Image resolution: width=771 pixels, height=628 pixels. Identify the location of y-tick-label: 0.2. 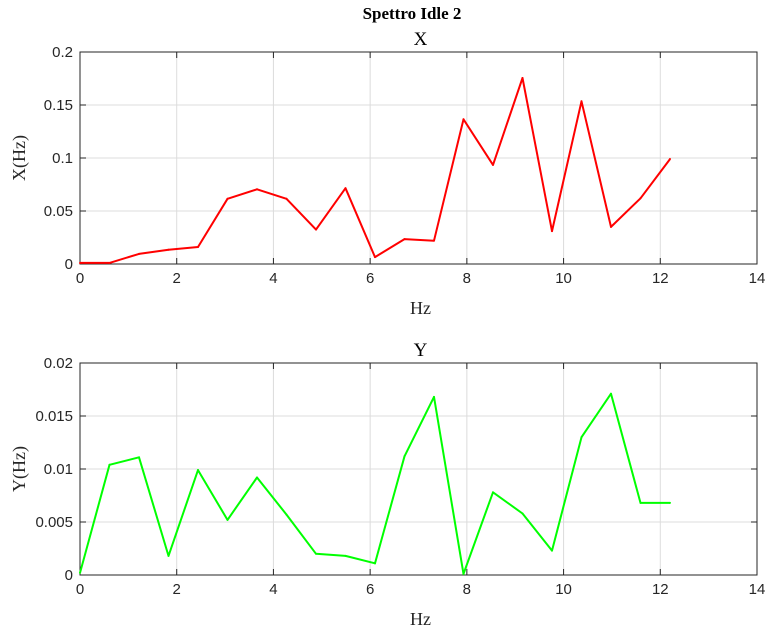
(62, 52).